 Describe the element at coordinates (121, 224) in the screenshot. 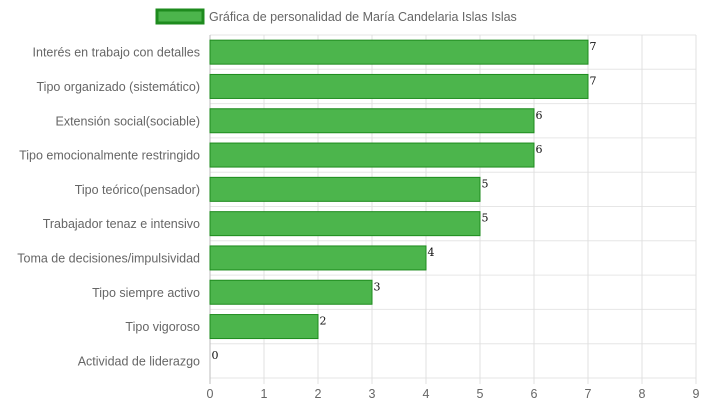

I see `category-label: Trabajador tenaz e intensivo` at that location.